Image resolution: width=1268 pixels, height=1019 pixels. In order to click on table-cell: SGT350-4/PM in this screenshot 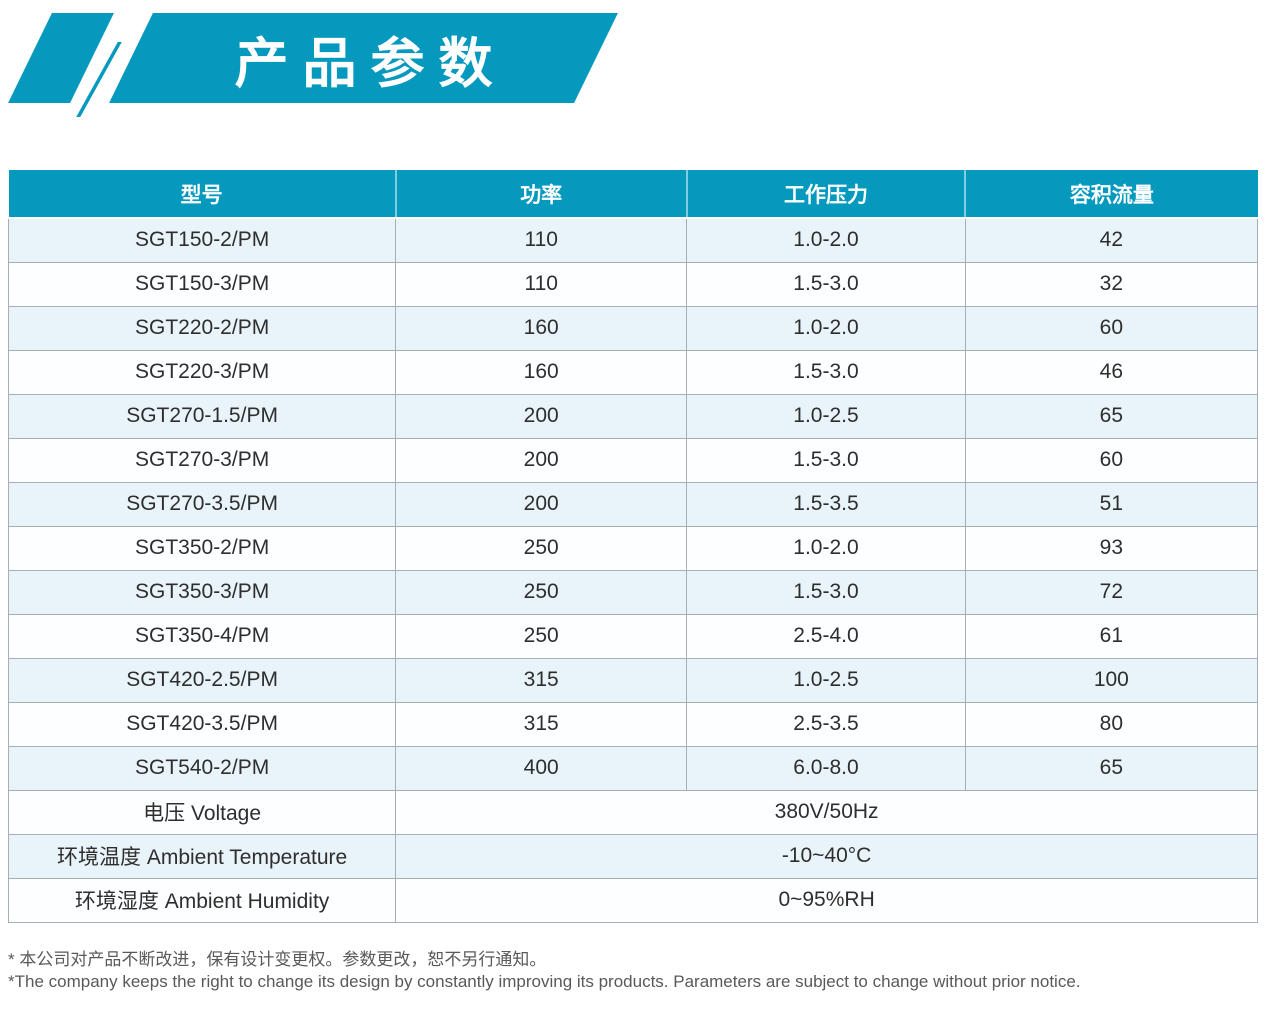, I will do `click(202, 636)`.